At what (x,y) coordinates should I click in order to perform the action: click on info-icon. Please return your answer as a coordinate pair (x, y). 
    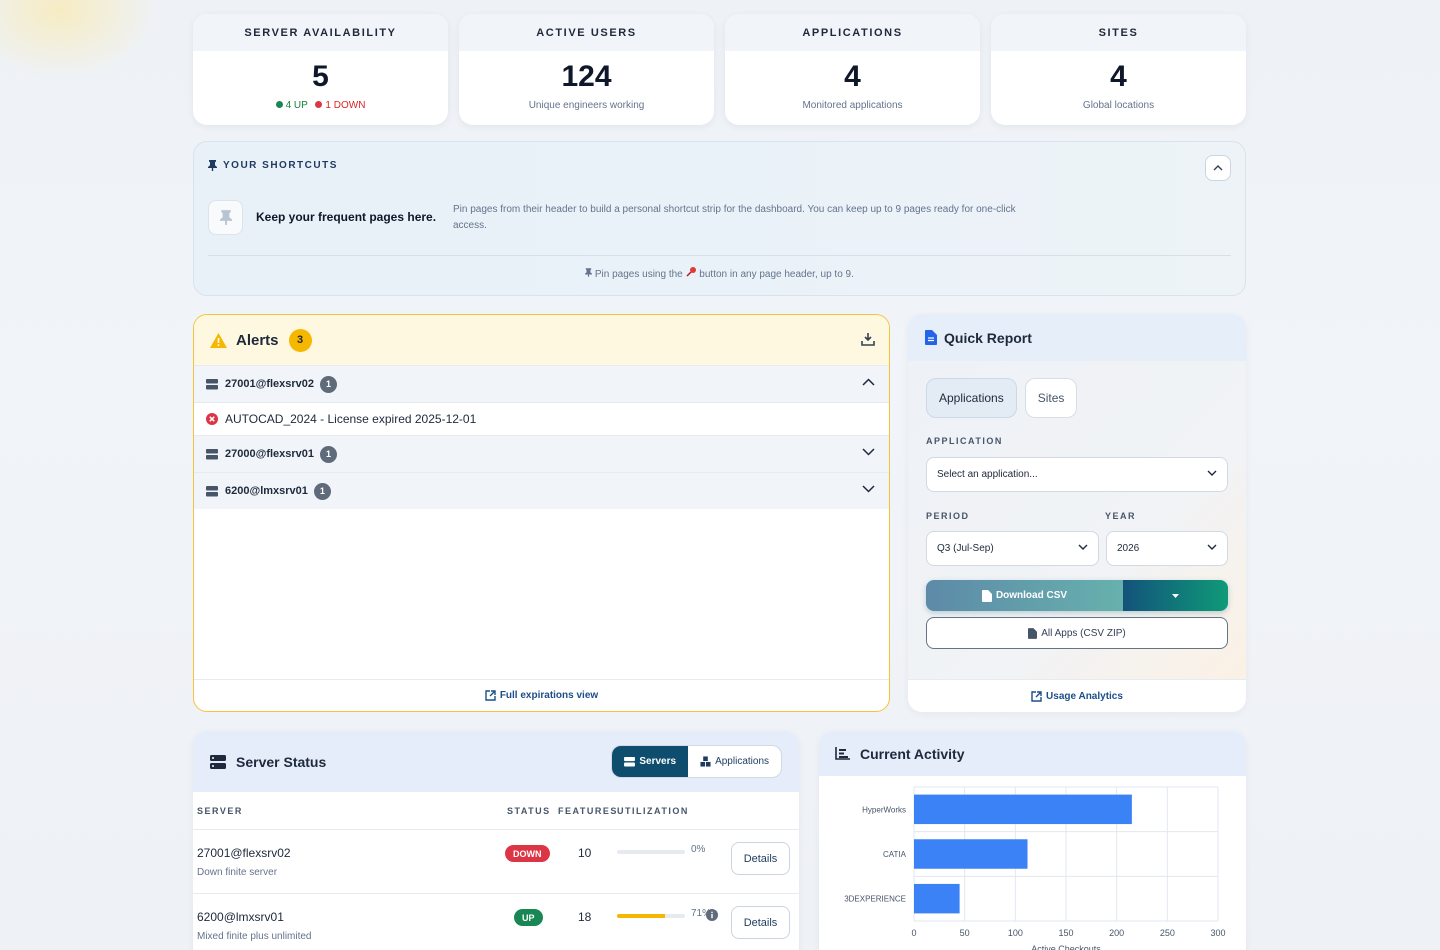
    Looking at the image, I should click on (712, 915).